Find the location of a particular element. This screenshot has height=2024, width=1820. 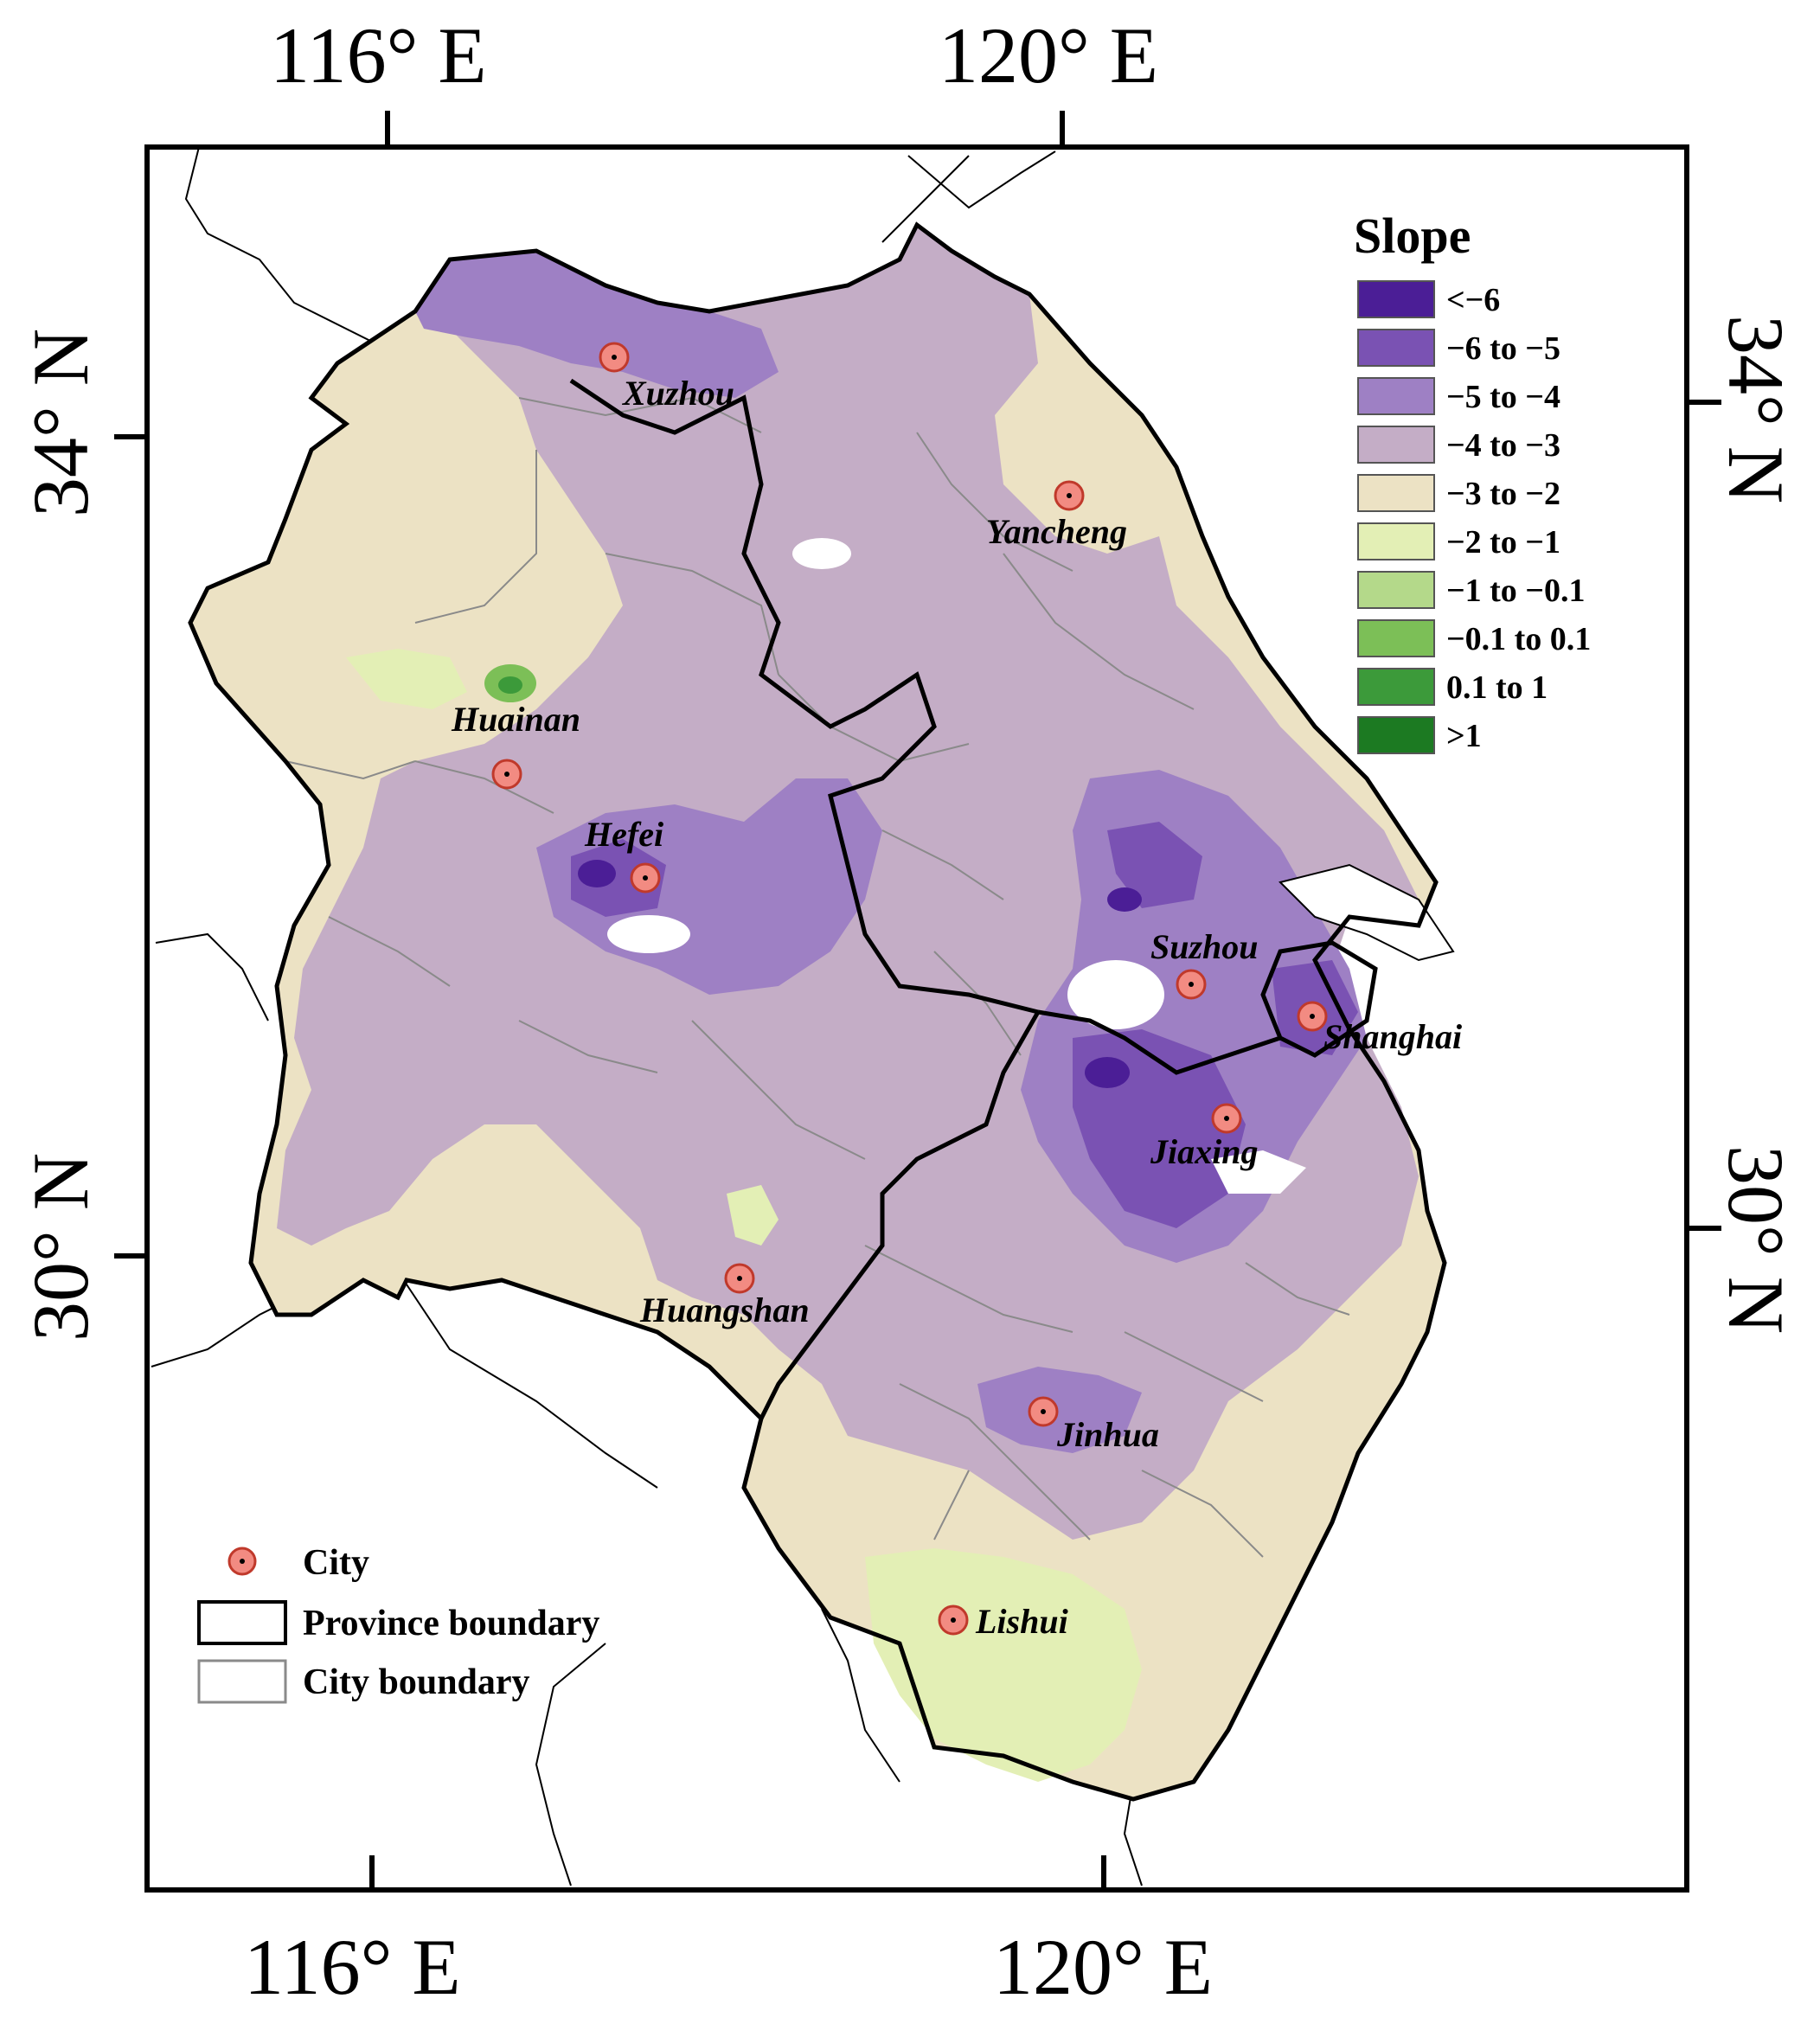

key-province-swatch is located at coordinates (242, 1622).